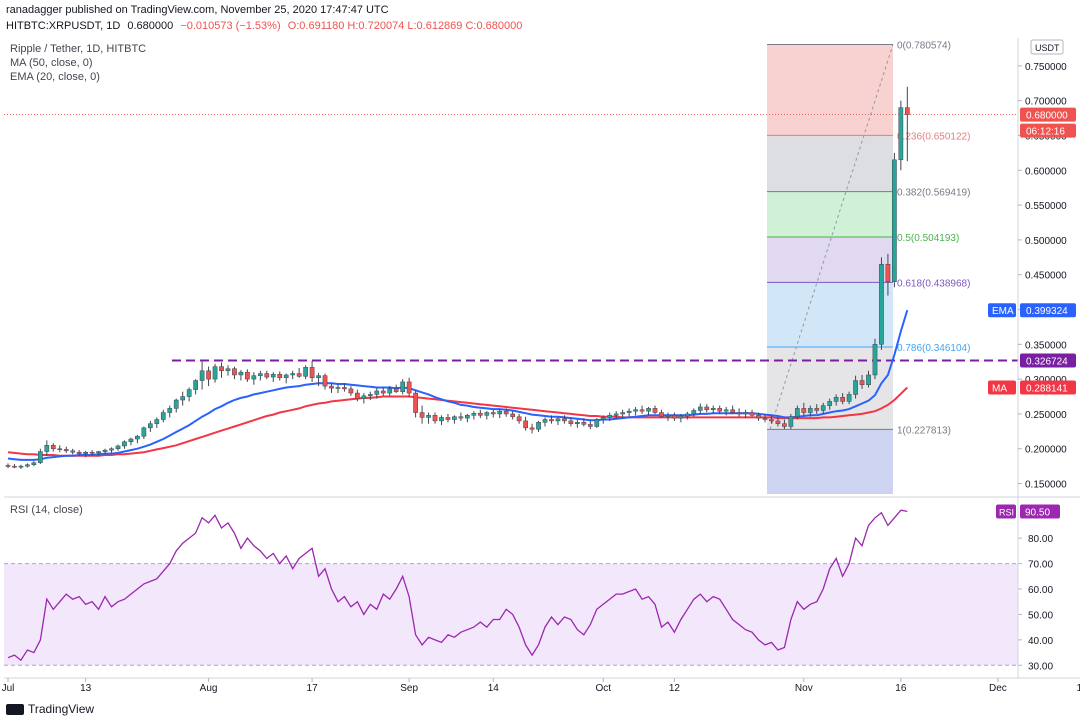  Describe the element at coordinates (511, 614) in the screenshot. I see `rsi-band` at that location.